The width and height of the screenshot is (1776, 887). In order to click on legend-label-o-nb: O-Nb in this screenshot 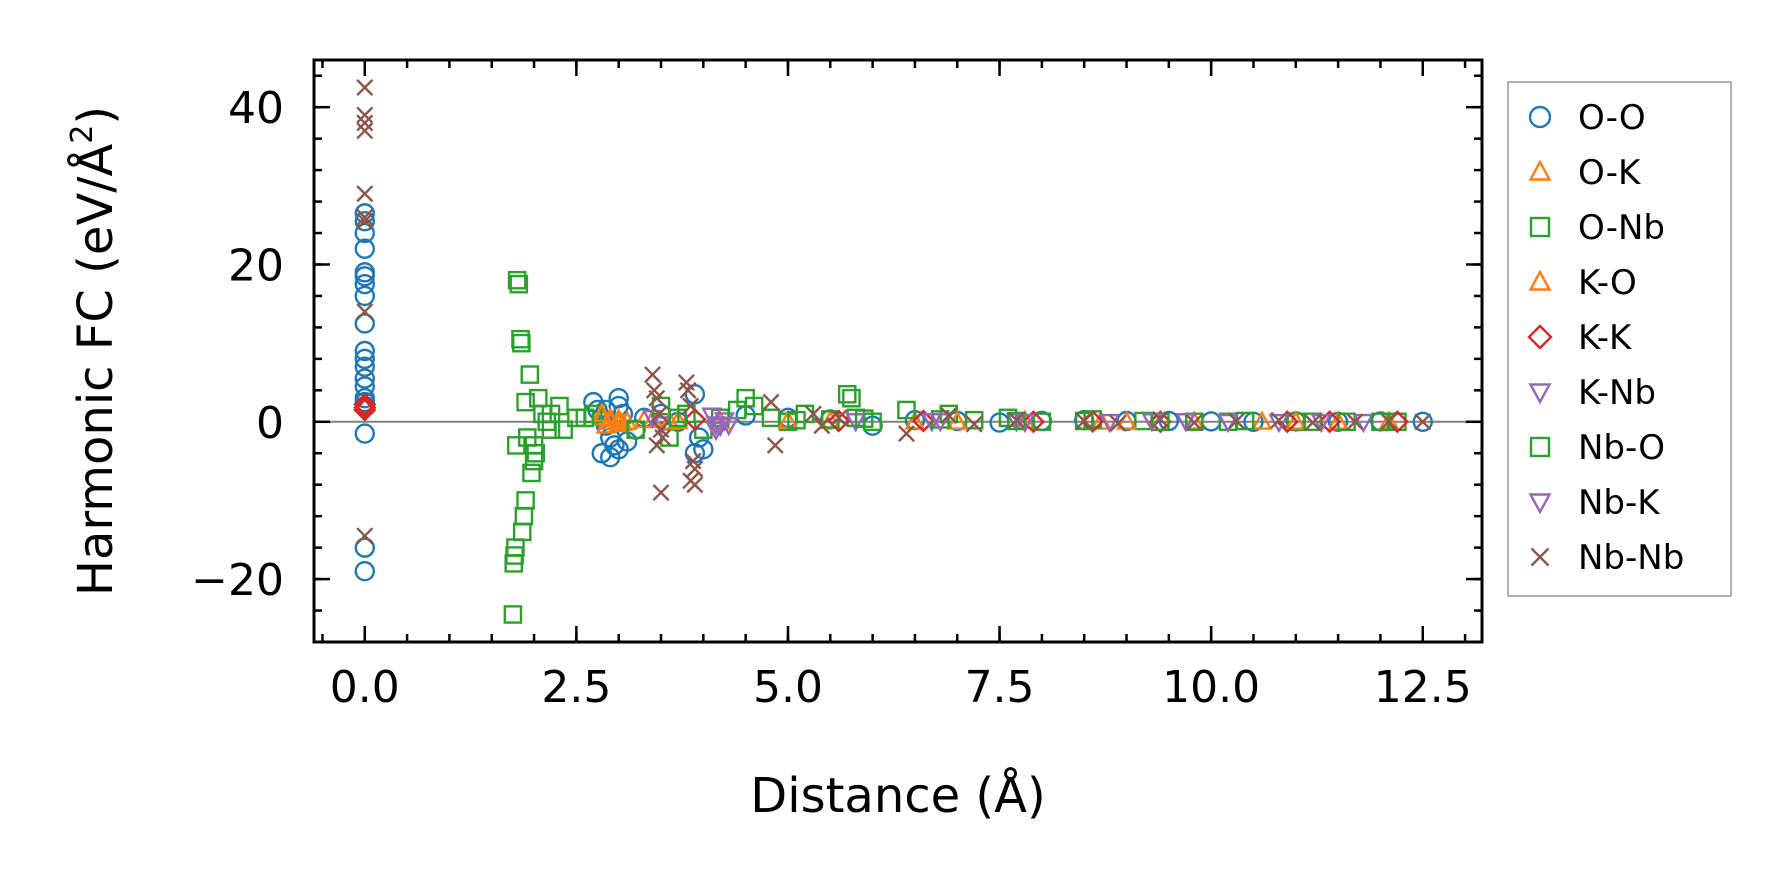, I will do `click(1621, 228)`.